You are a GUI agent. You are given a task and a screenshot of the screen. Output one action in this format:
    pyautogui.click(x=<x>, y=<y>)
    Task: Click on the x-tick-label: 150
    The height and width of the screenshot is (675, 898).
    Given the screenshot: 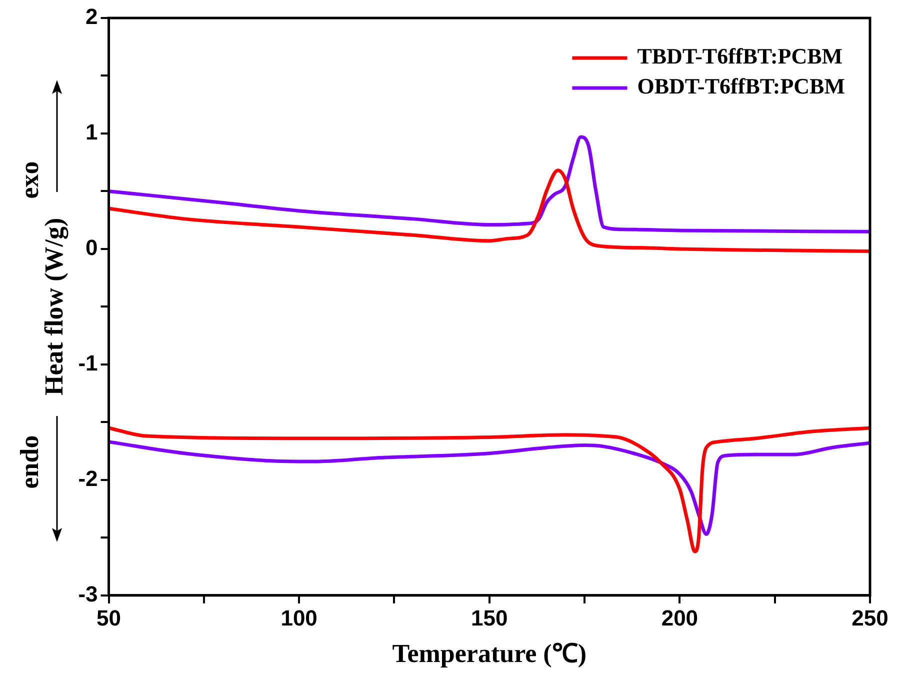 What is the action you would take?
    pyautogui.click(x=489, y=618)
    